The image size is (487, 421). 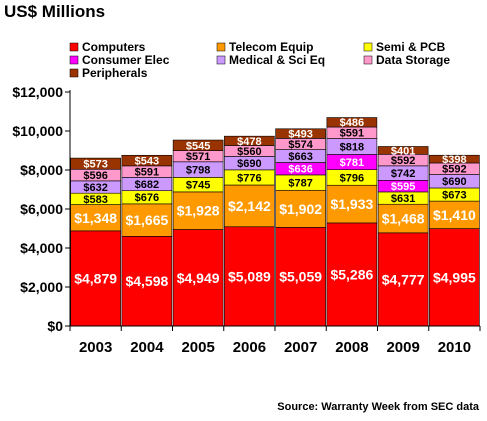 I want to click on data-label: $1,348, so click(x=95, y=218).